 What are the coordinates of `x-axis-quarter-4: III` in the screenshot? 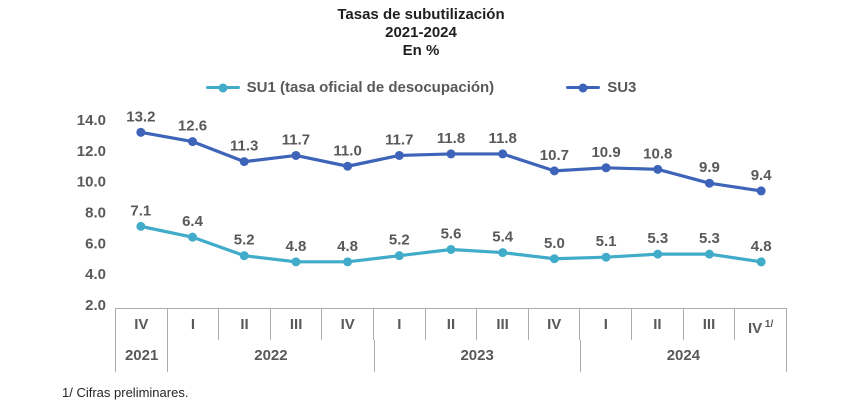 It's located at (297, 324).